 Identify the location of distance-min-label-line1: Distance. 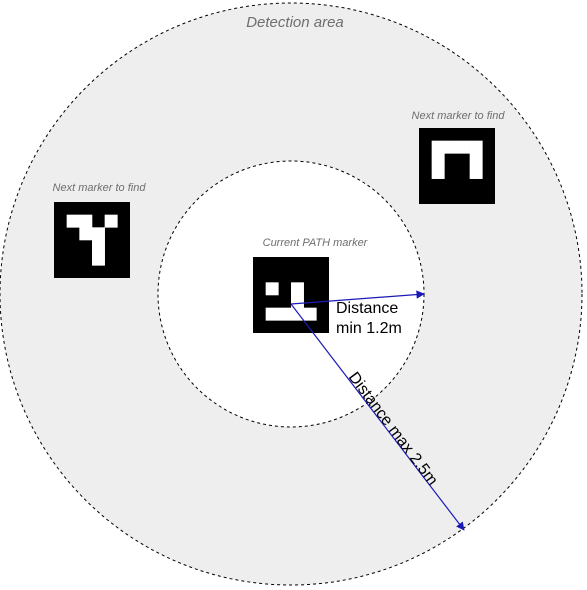
(367, 308).